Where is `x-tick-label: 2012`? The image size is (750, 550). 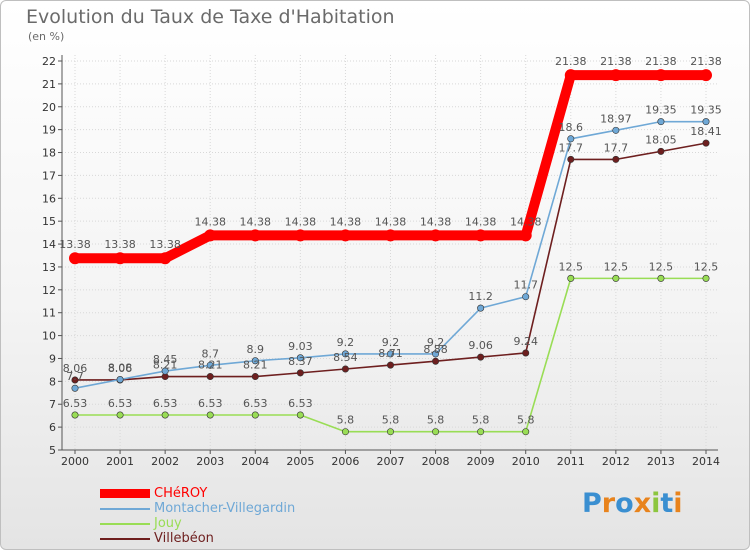
x-tick-label: 2012 is located at coordinates (616, 461).